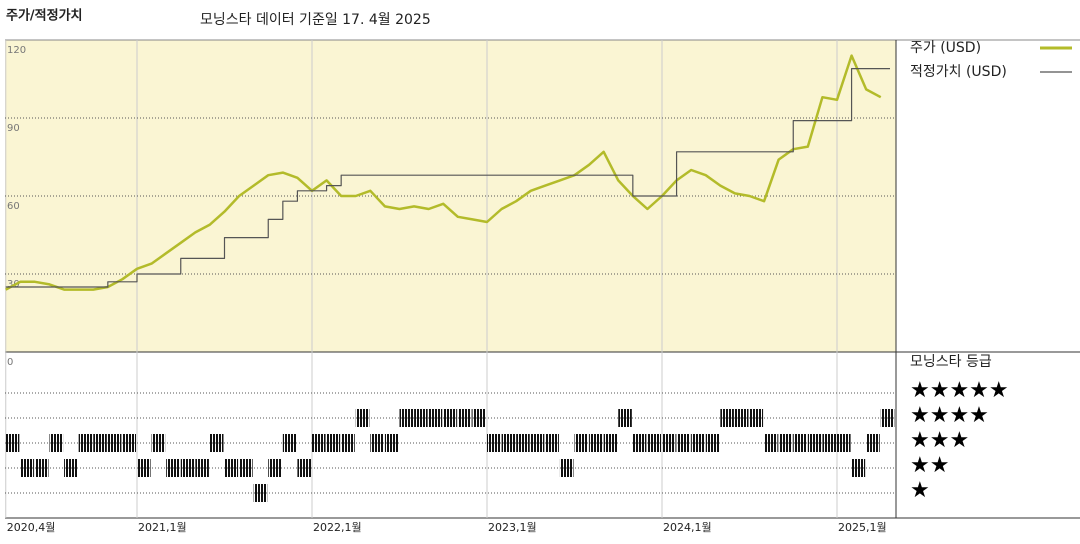 This screenshot has height=544, width=1080. Describe the element at coordinates (920, 490) in the screenshot. I see `rating-level: ★` at that location.